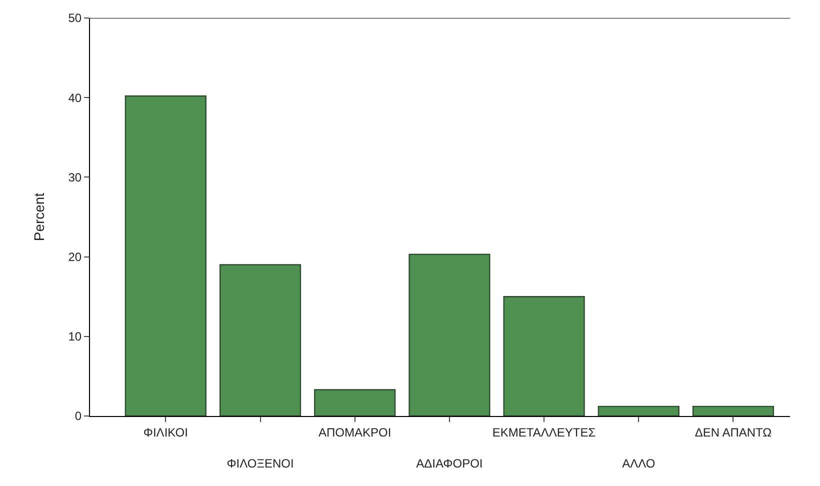 The height and width of the screenshot is (486, 820). Describe the element at coordinates (75, 177) in the screenshot. I see `y-tick-label: 30` at that location.